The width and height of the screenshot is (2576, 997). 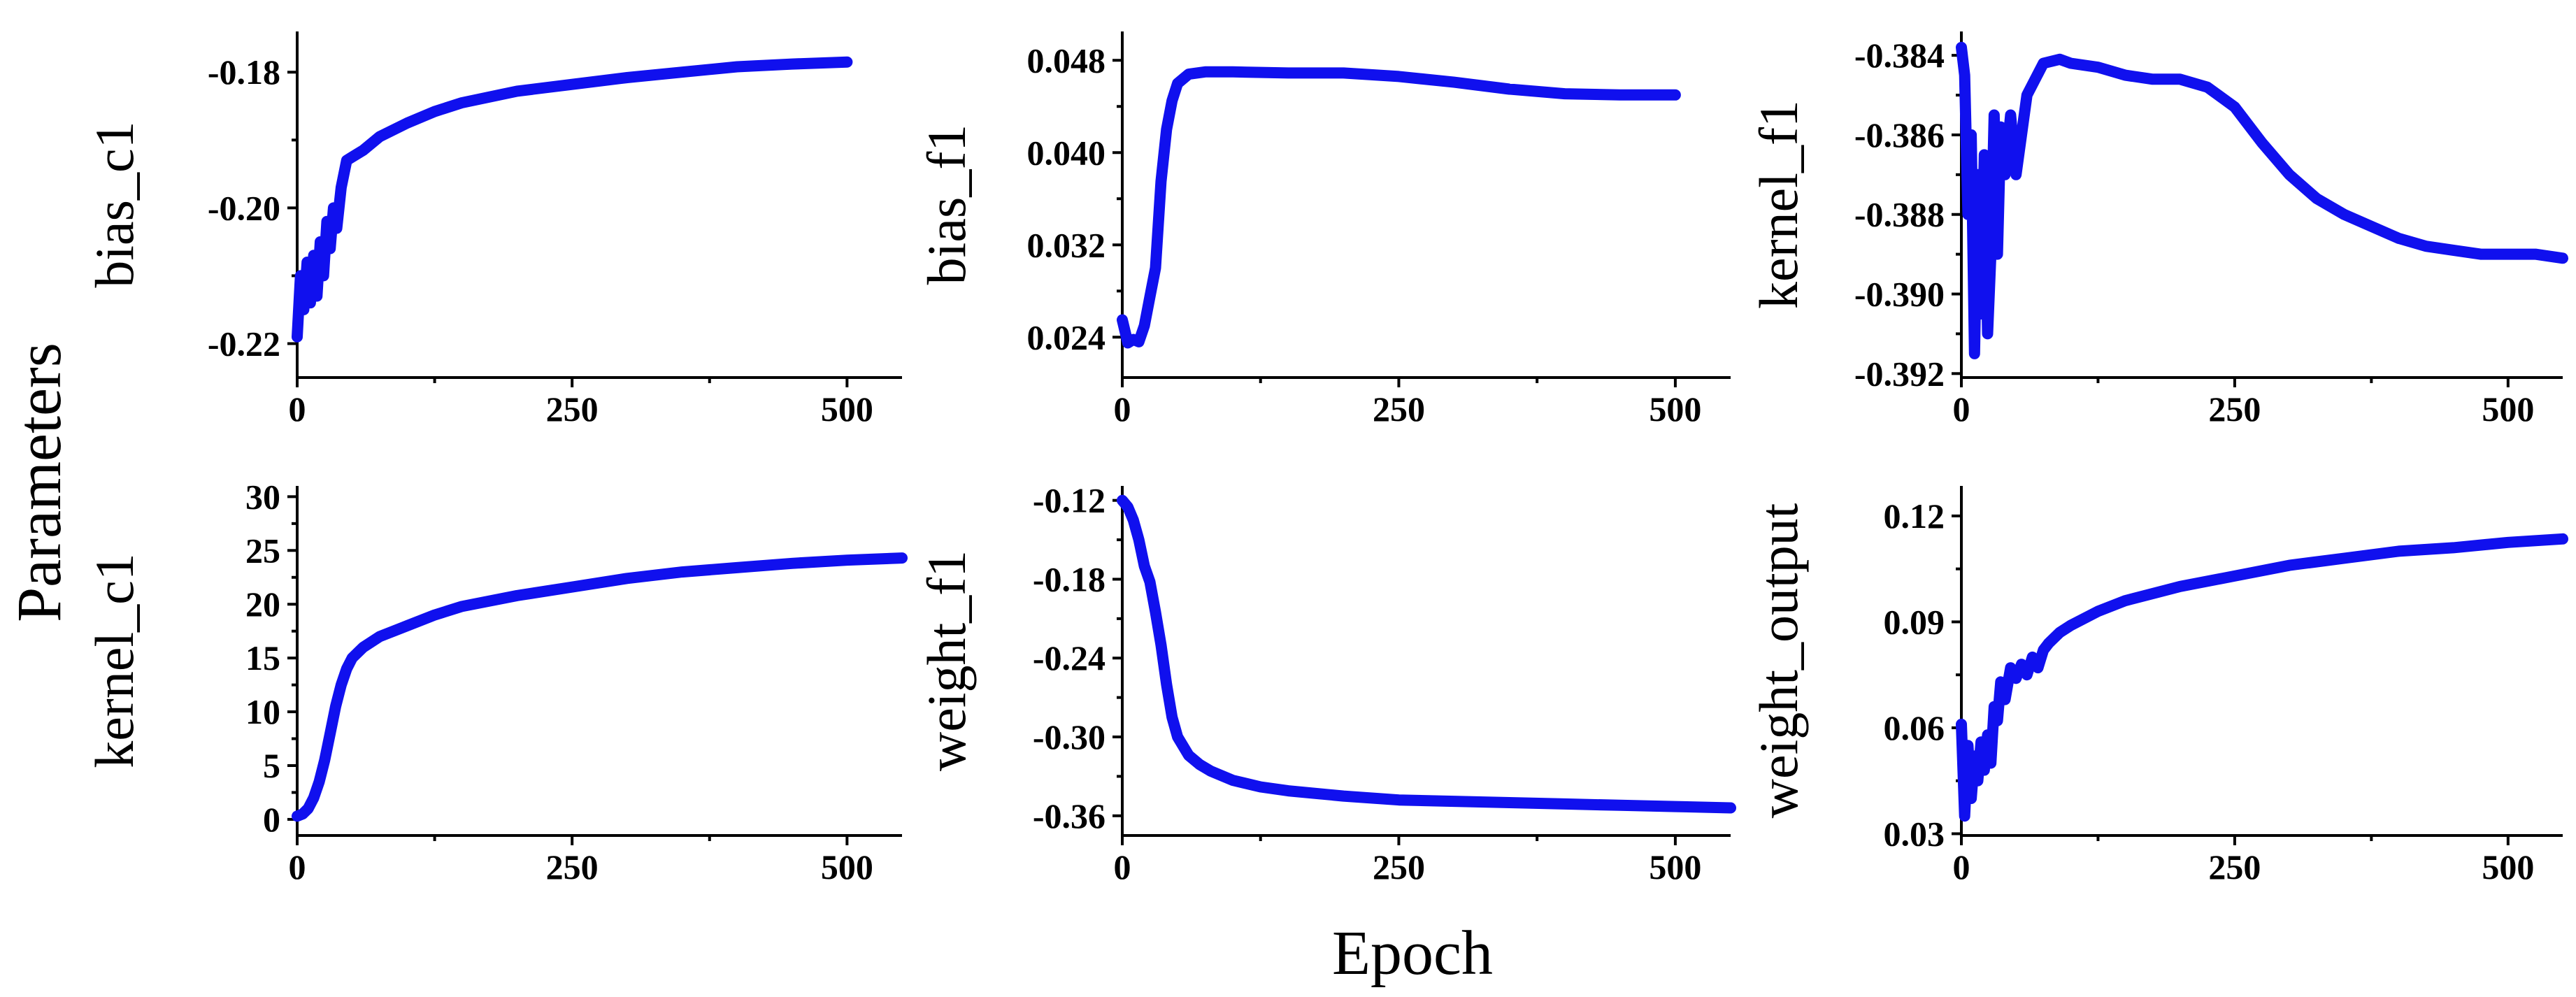 I want to click on panel-kernel_c1: 0 5 10 15 20 25 30 0 250 500 kernel_c1, so click(x=496, y=682).